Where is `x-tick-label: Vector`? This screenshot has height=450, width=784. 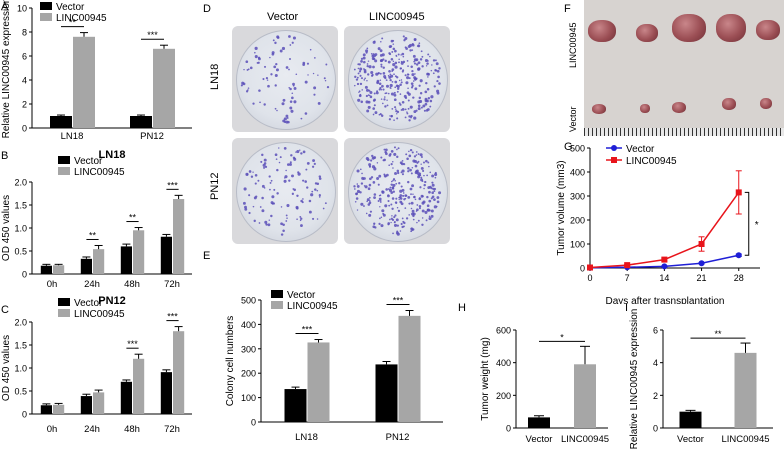 x-tick-label: Vector is located at coordinates (539, 439).